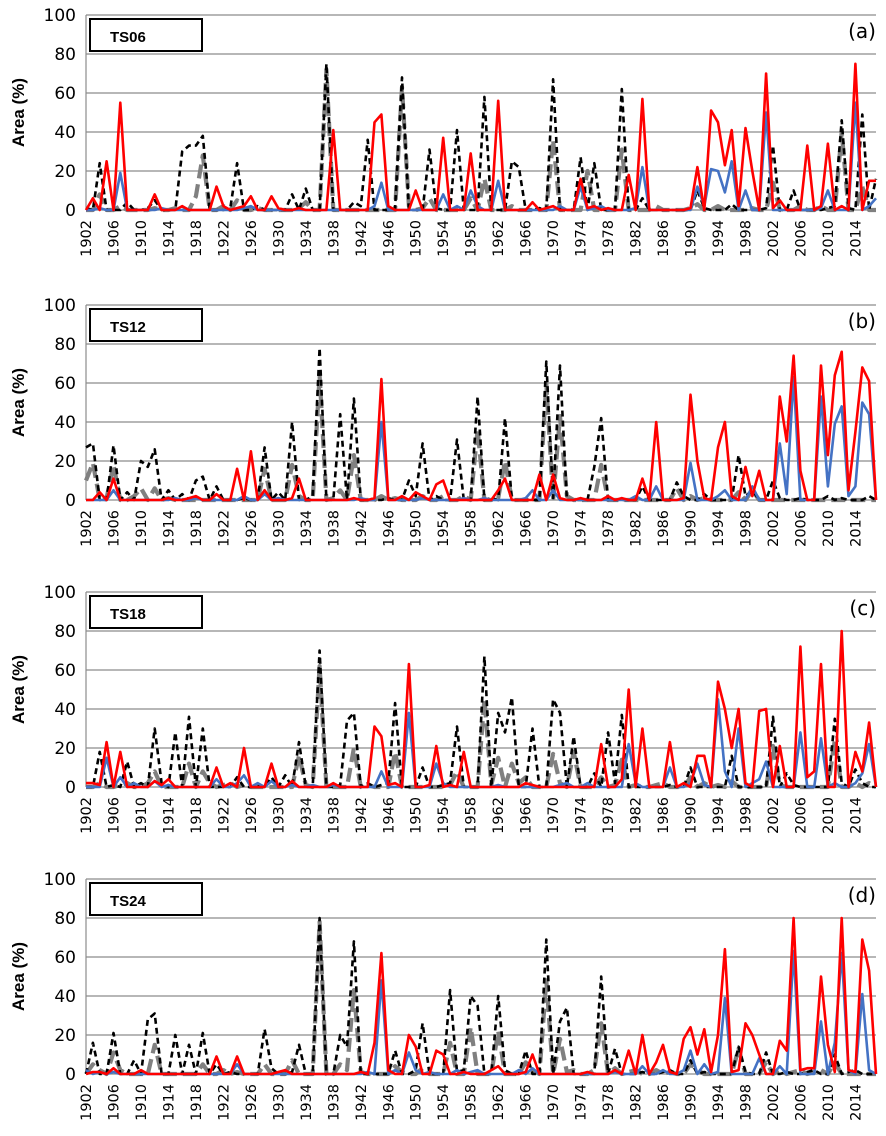 The height and width of the screenshot is (1136, 886). I want to click on series-line-gray, so click(482, 727).